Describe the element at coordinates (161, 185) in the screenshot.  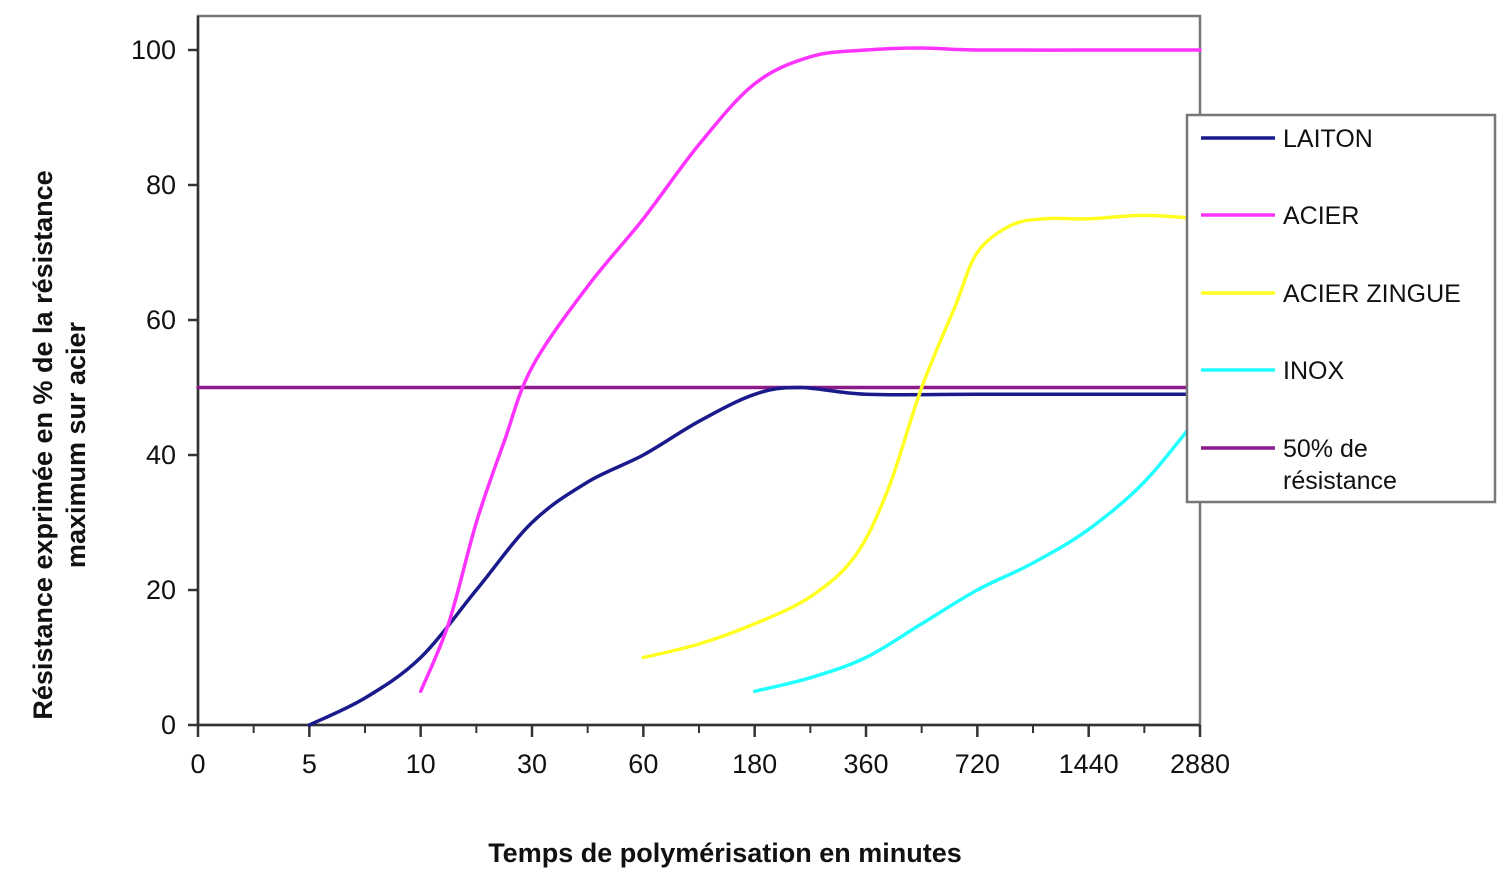
I see `y-tick-label: 80` at that location.